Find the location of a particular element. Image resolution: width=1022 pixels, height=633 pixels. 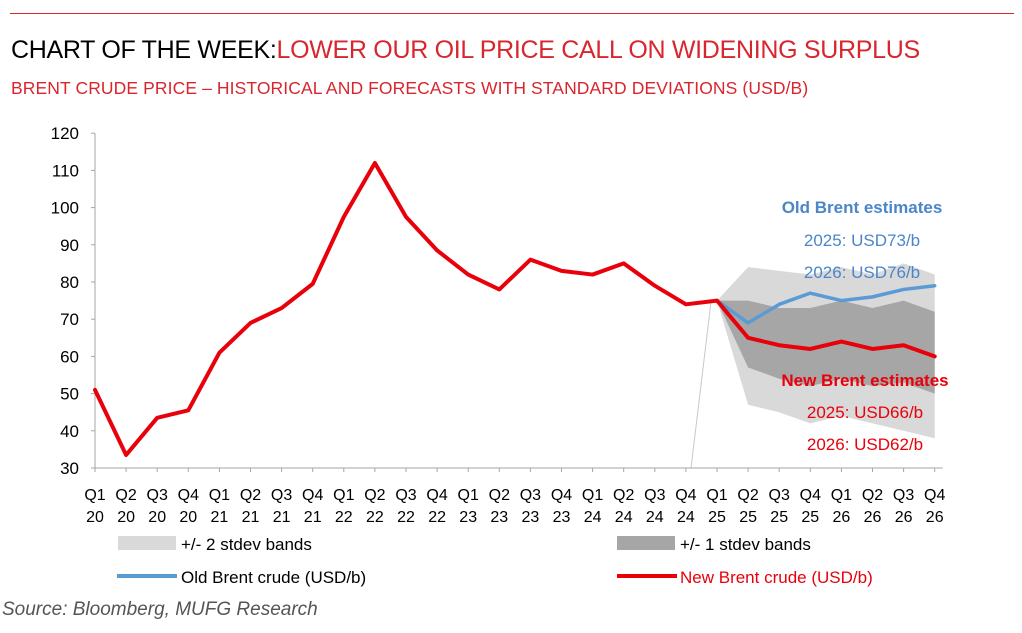

legend-label-1stdev: +/- 1 stdev bands is located at coordinates (745, 544).